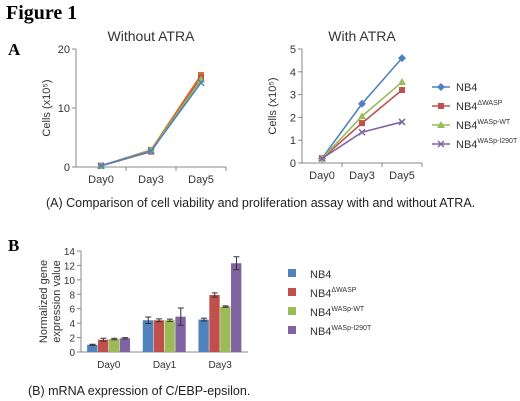  Describe the element at coordinates (14, 245) in the screenshot. I see `panel-b-letter: B` at that location.